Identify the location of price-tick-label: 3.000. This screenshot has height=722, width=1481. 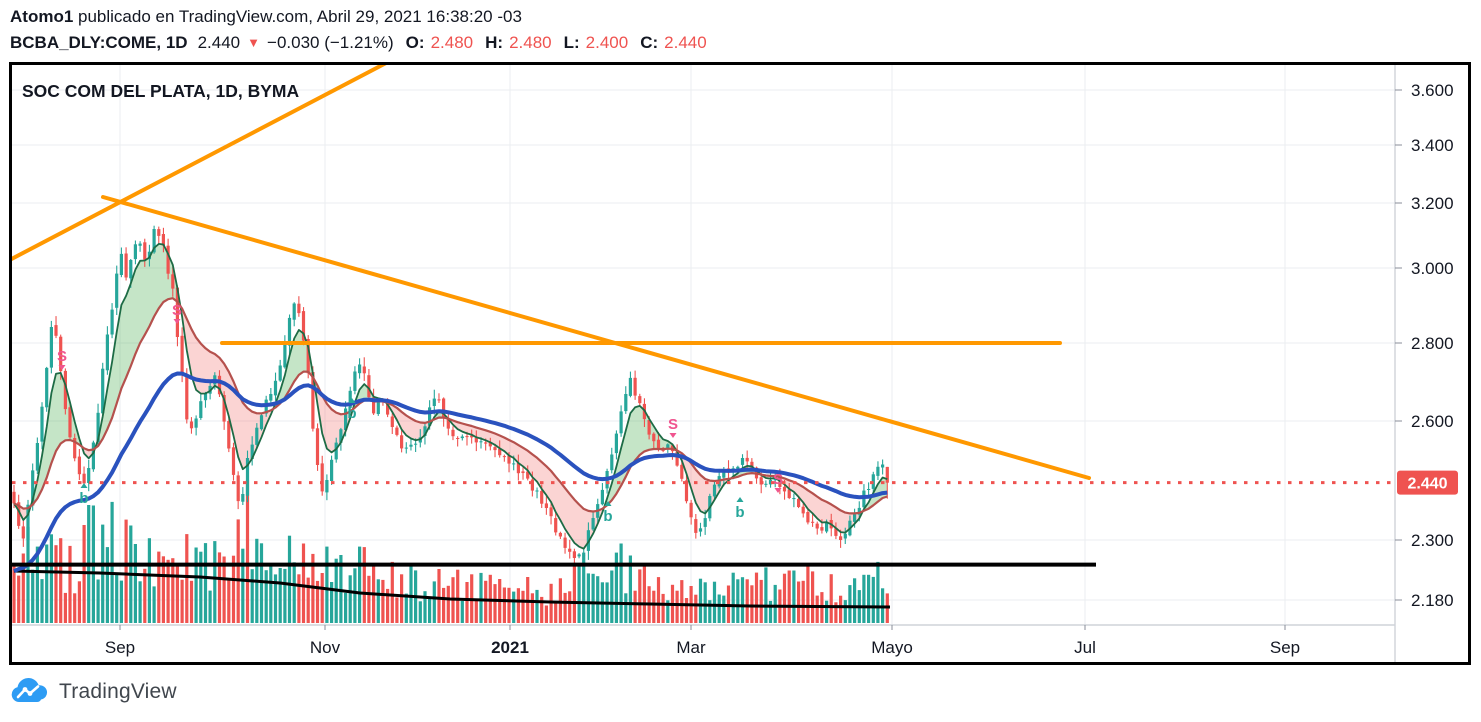
(1432, 268).